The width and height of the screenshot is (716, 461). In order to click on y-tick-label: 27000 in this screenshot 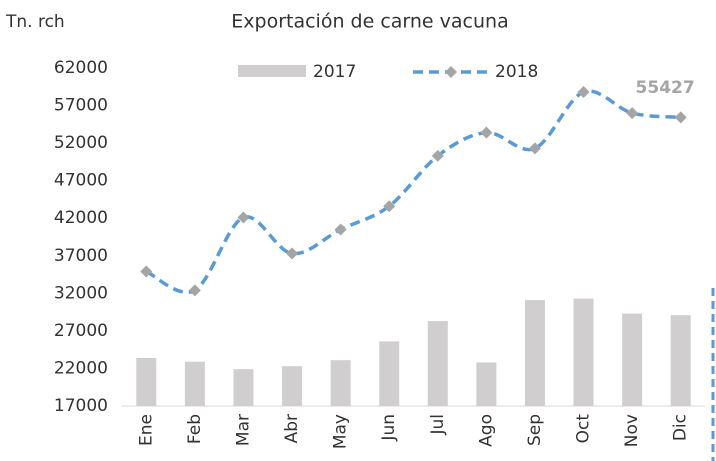, I will do `click(81, 331)`.